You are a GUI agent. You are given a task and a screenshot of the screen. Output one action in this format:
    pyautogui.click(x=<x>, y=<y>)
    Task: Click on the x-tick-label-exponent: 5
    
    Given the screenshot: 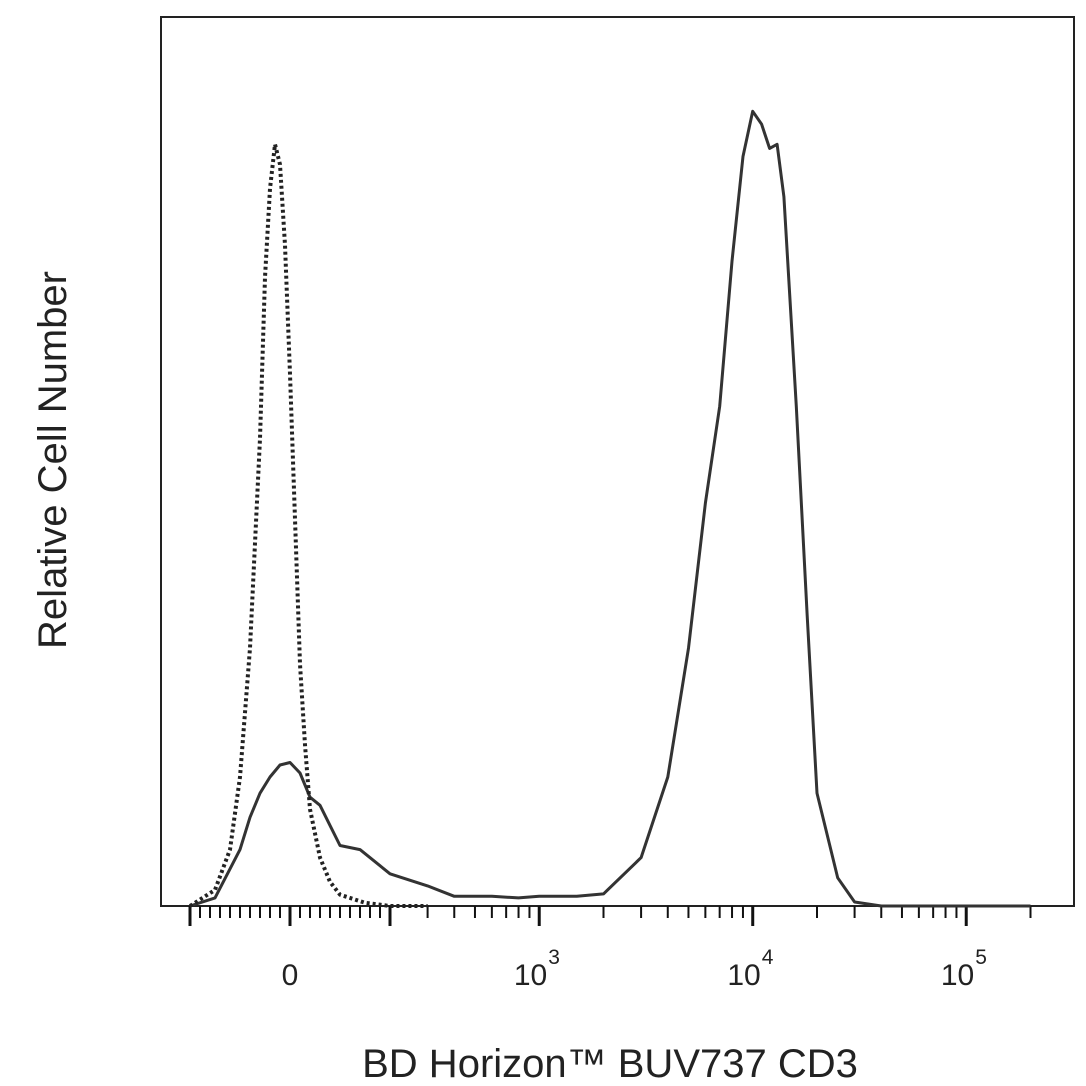 What is the action you would take?
    pyautogui.click(x=981, y=957)
    